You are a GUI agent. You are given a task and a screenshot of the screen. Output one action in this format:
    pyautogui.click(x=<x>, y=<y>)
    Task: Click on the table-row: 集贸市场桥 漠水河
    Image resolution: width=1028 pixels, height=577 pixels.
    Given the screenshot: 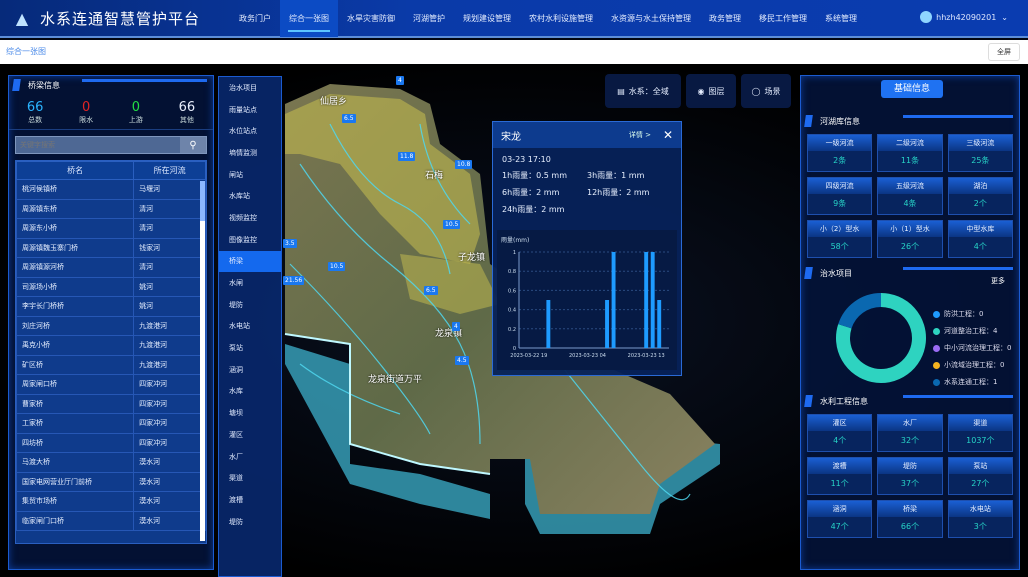 What is the action you would take?
    pyautogui.click(x=111, y=501)
    